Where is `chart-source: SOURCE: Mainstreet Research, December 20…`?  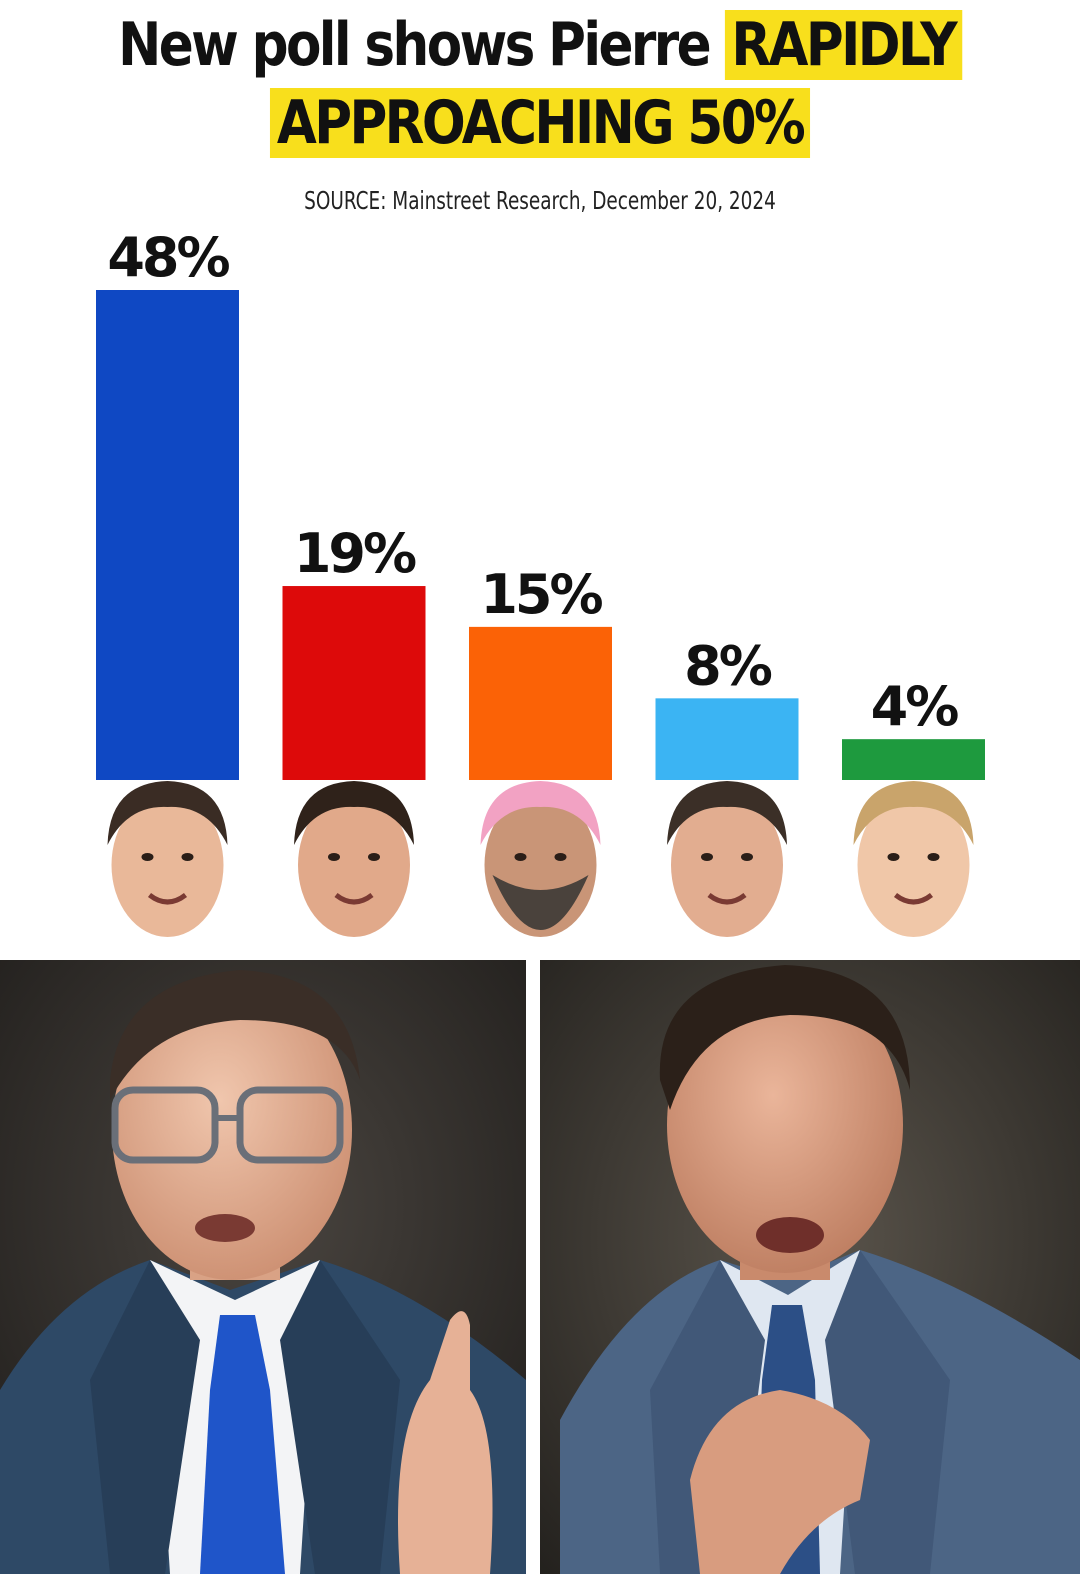 chart-source: SOURCE: Mainstreet Research, December 20… is located at coordinates (540, 200).